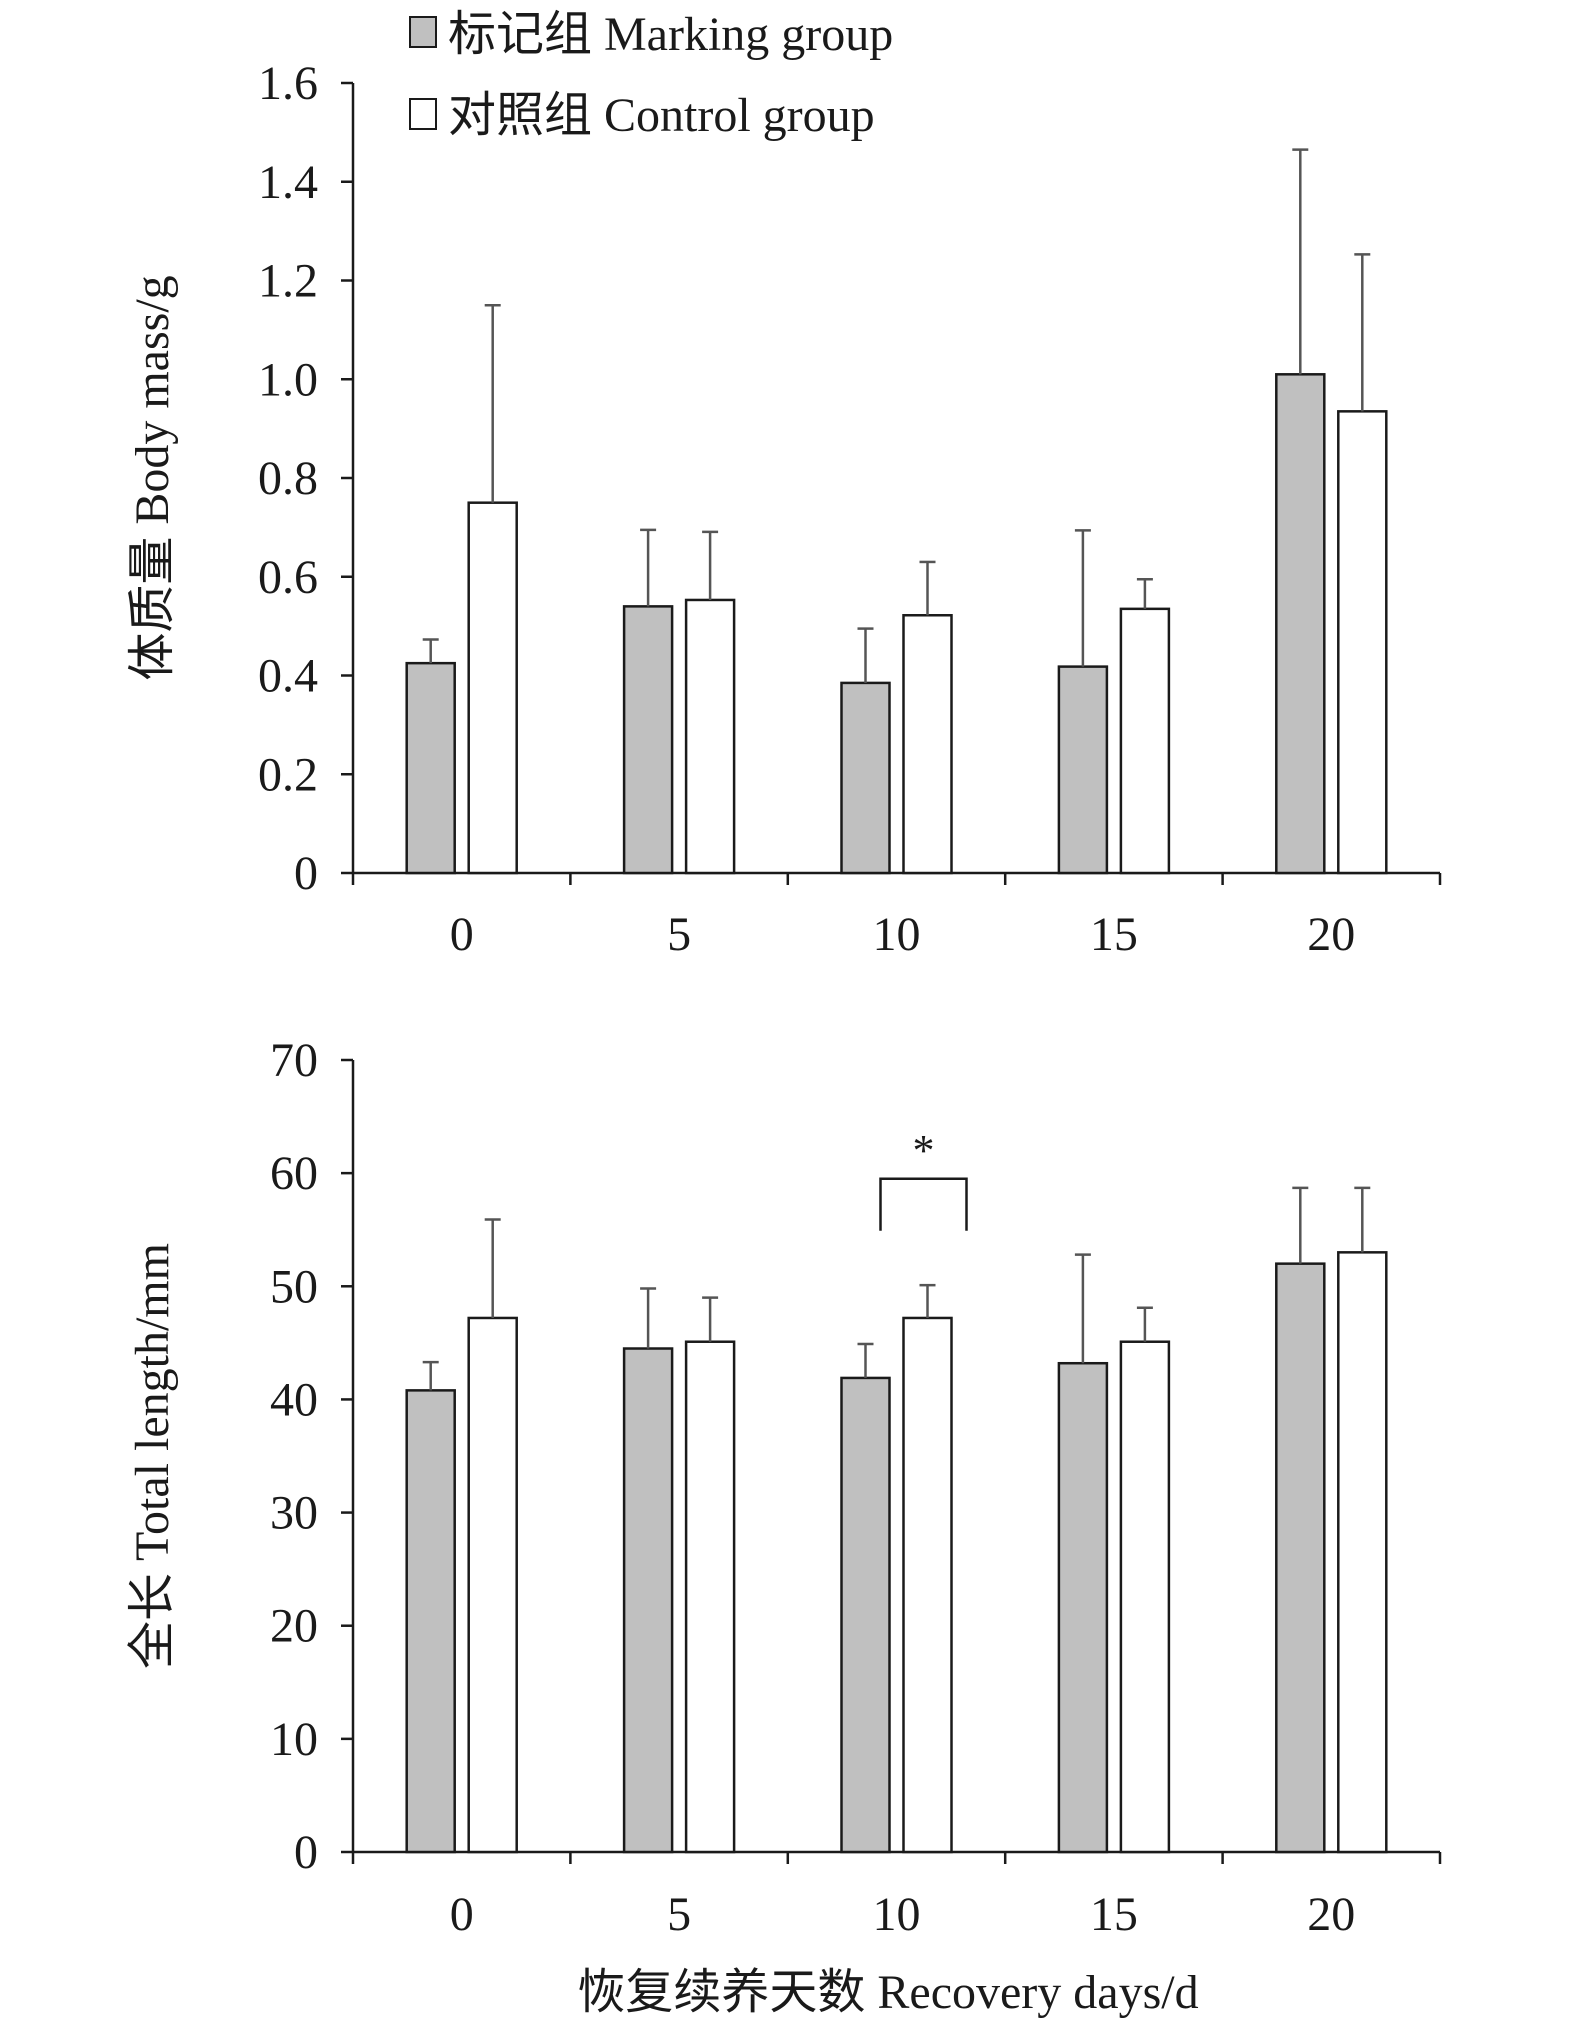 The height and width of the screenshot is (2033, 1575). Describe the element at coordinates (288, 379) in the screenshot. I see `y-tick-label: 1.0` at that location.